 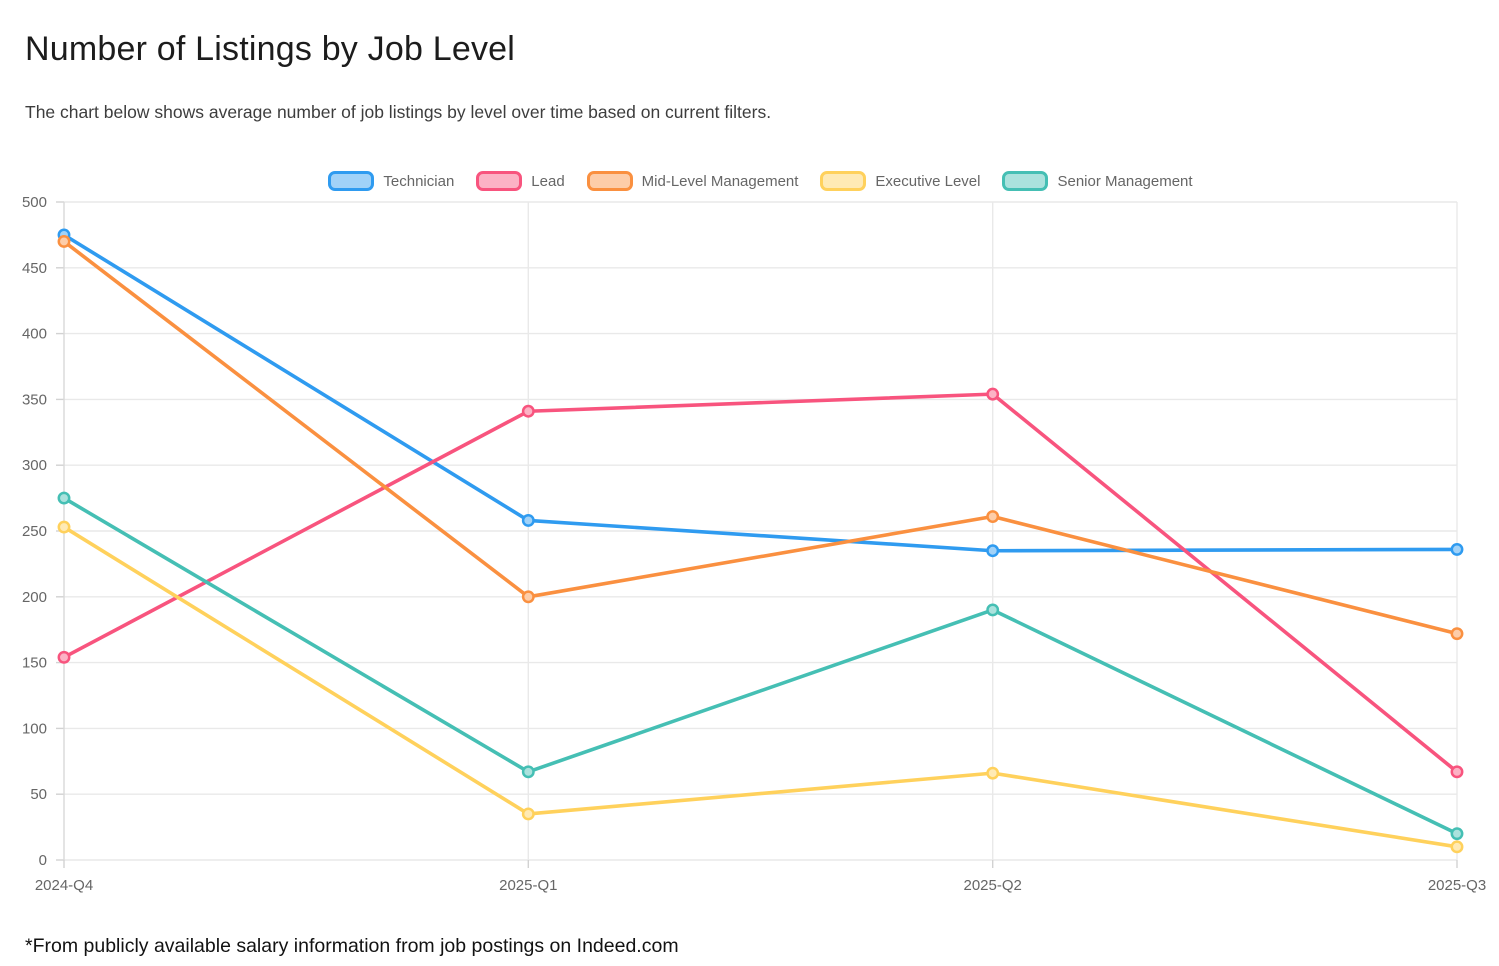 What do you see at coordinates (609, 181) in the screenshot?
I see `legend-swatch-mid-level-management` at bounding box center [609, 181].